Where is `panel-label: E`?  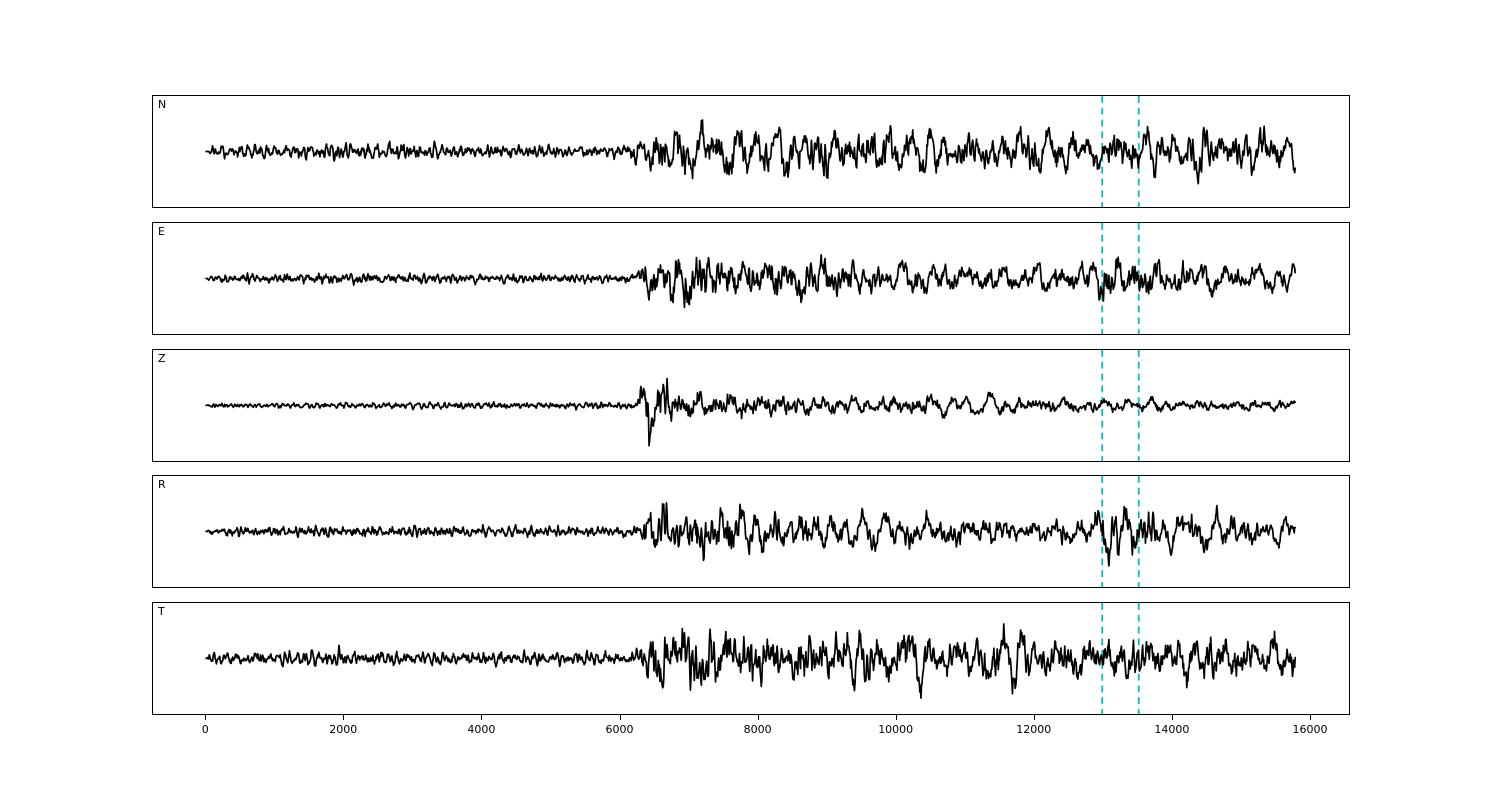 panel-label: E is located at coordinates (161, 231).